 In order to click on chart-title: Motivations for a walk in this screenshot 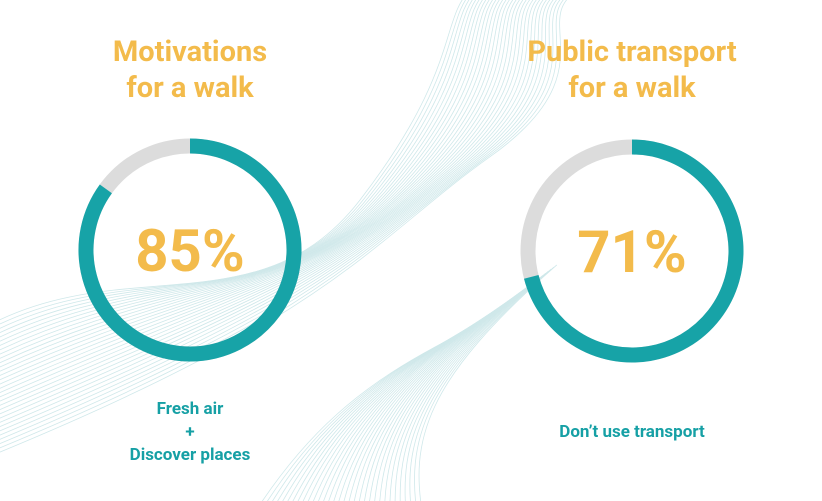, I will do `click(190, 70)`.